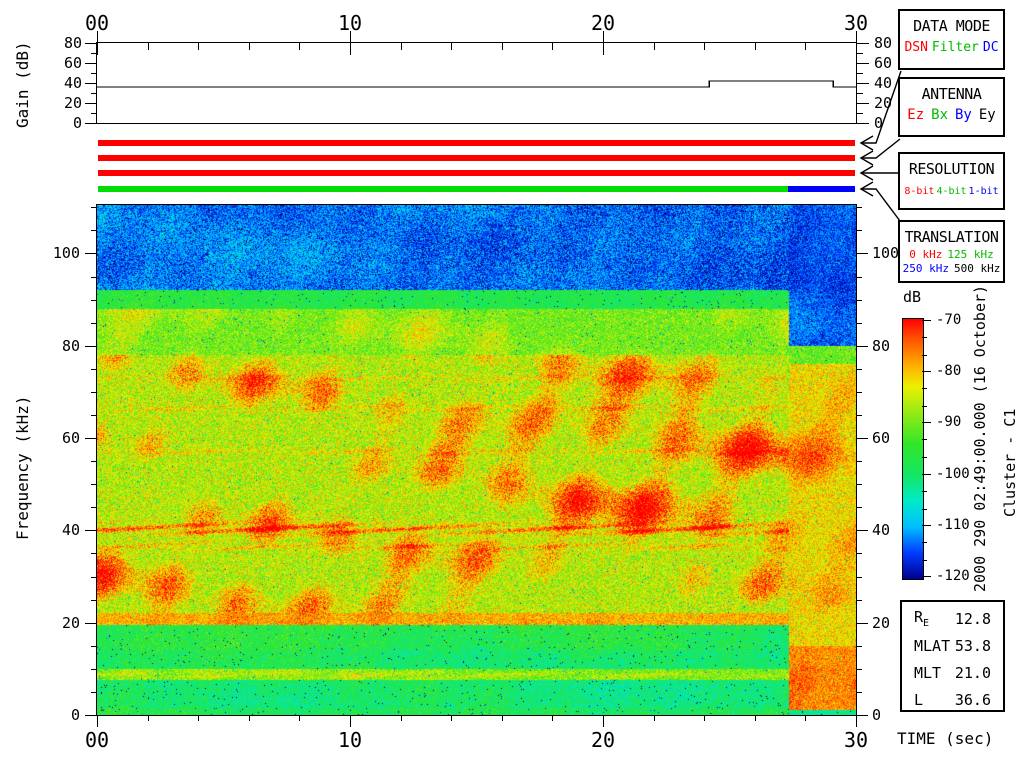 This screenshot has width=1024, height=768. I want to click on time-tick-label: 10, so click(350, 740).